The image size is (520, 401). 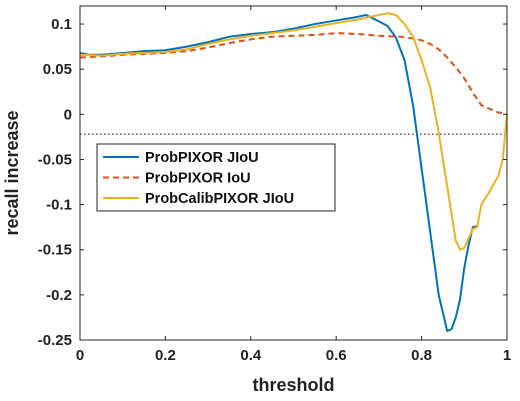 I want to click on x-tick-label: 0.8, so click(x=421, y=355).